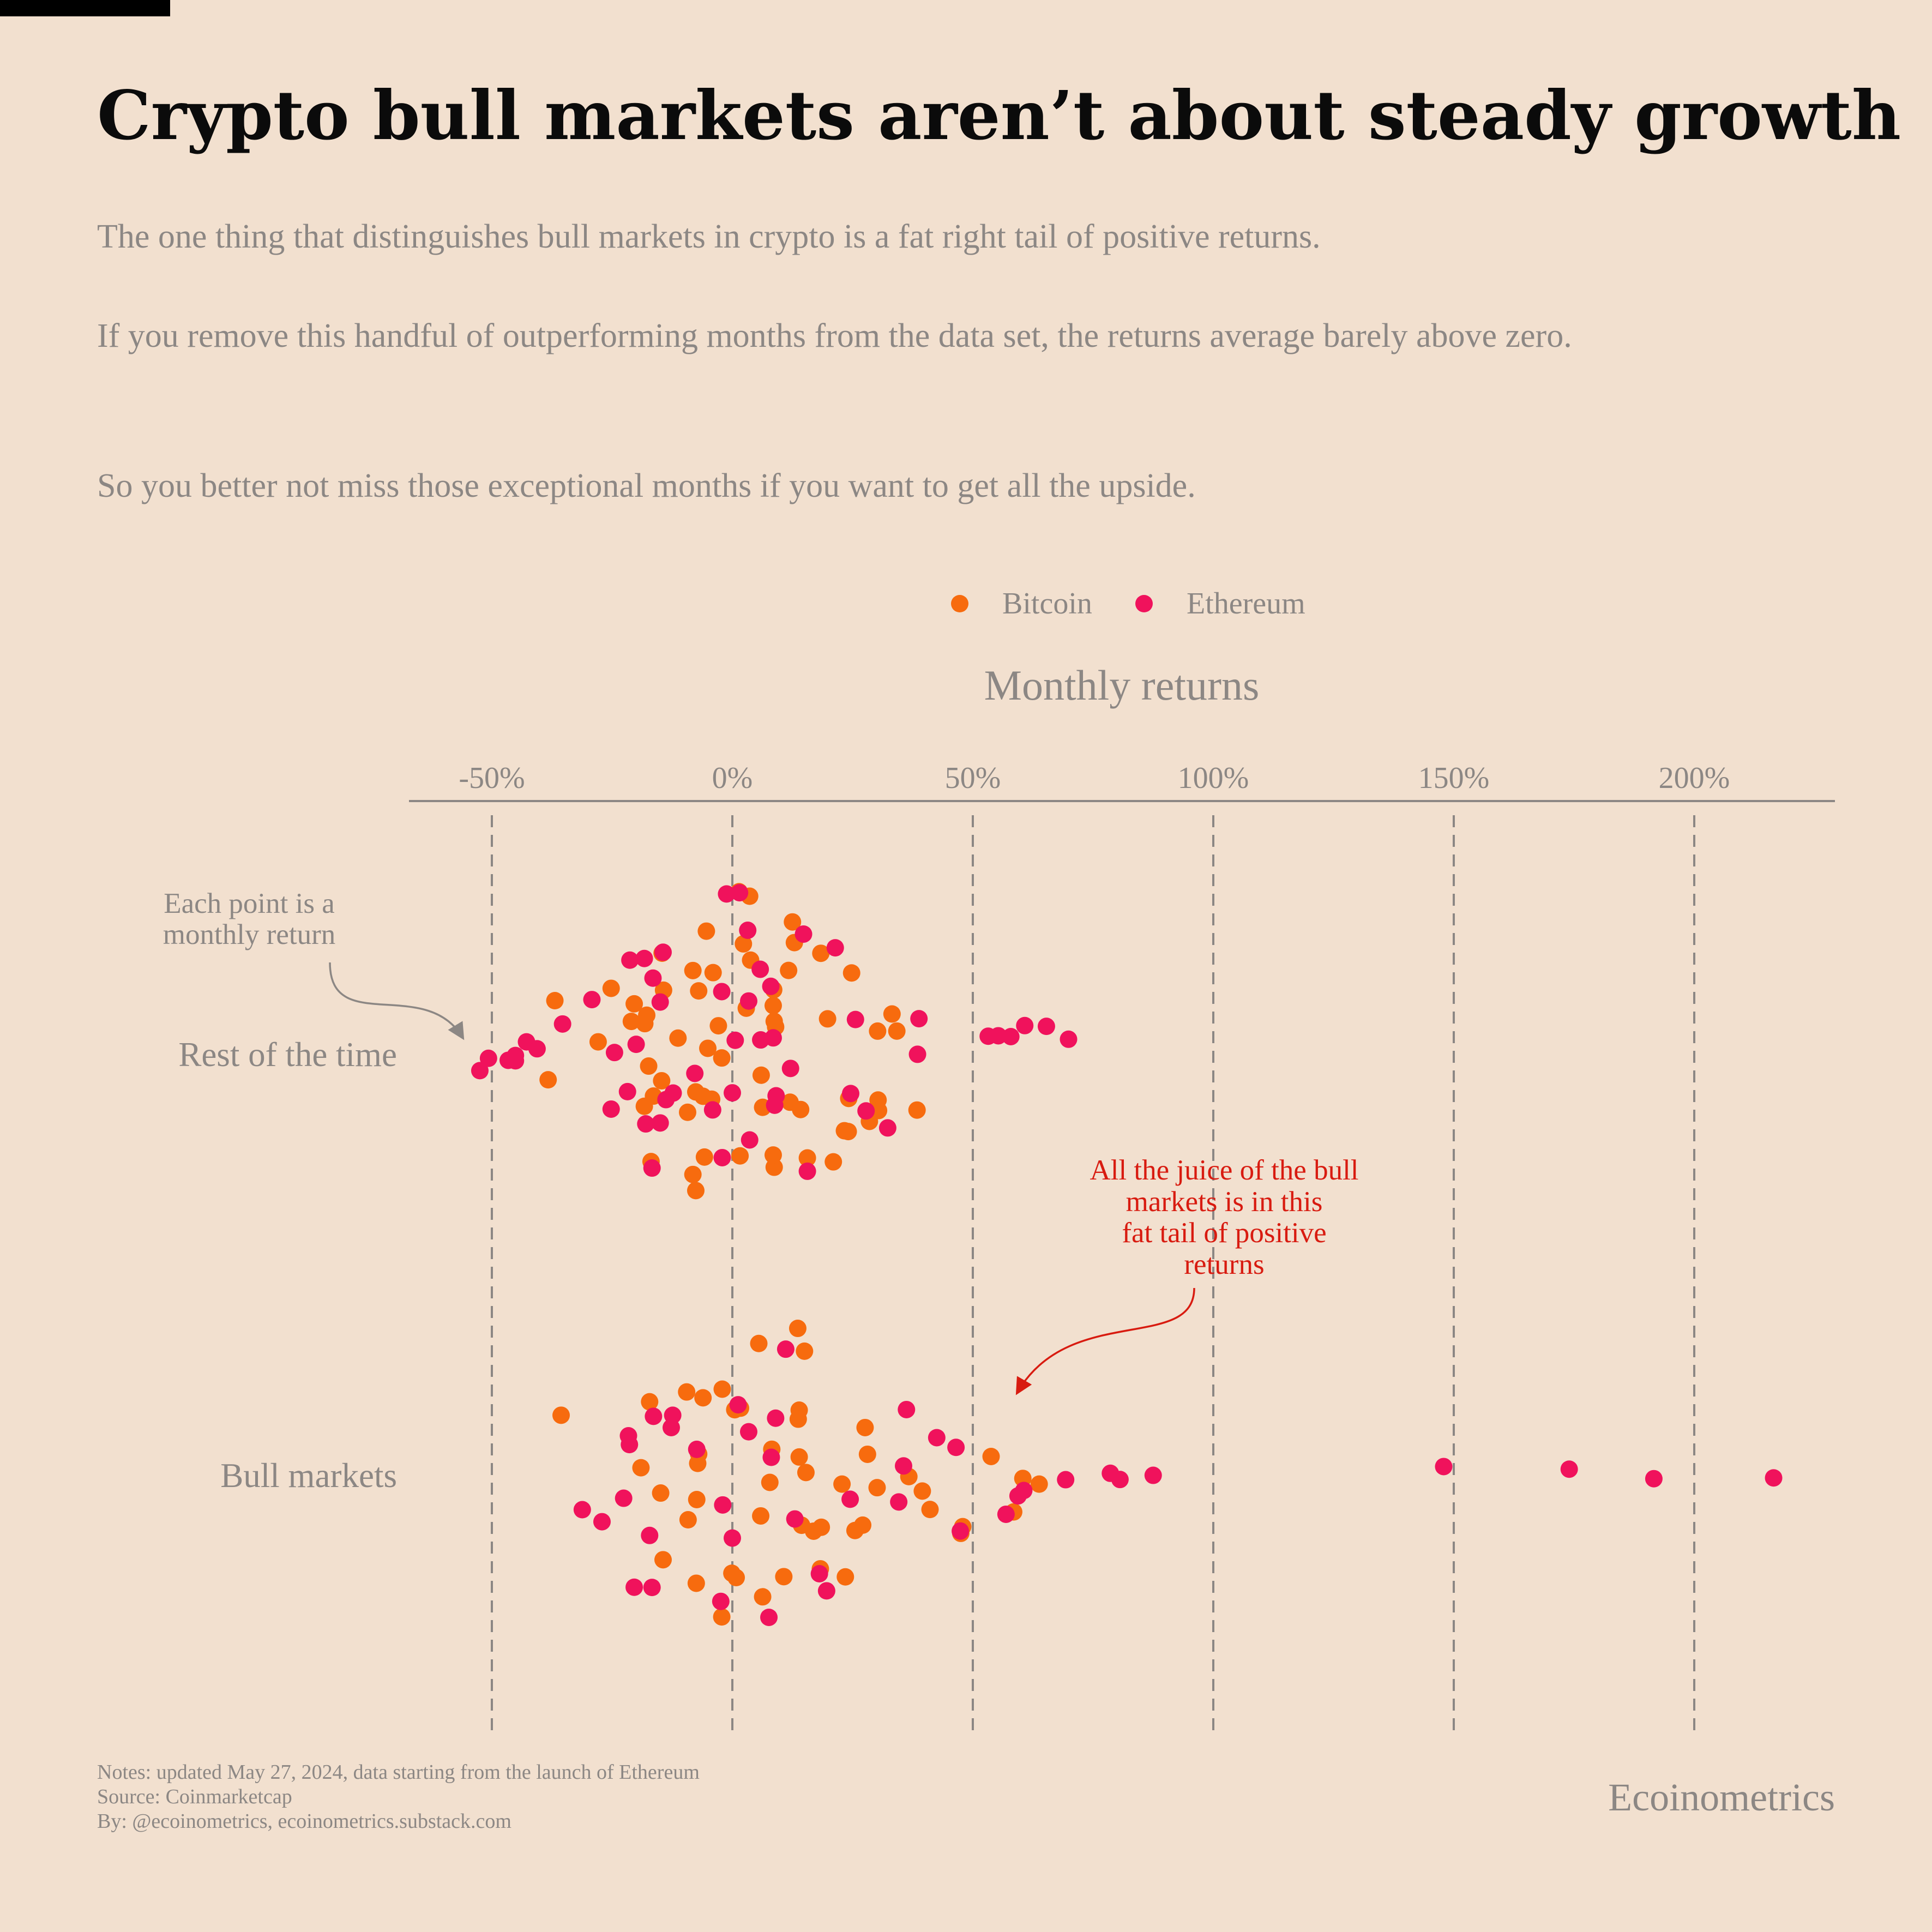  What do you see at coordinates (1047, 604) in the screenshot?
I see `legend-label-bitcoin: Bitcoin` at bounding box center [1047, 604].